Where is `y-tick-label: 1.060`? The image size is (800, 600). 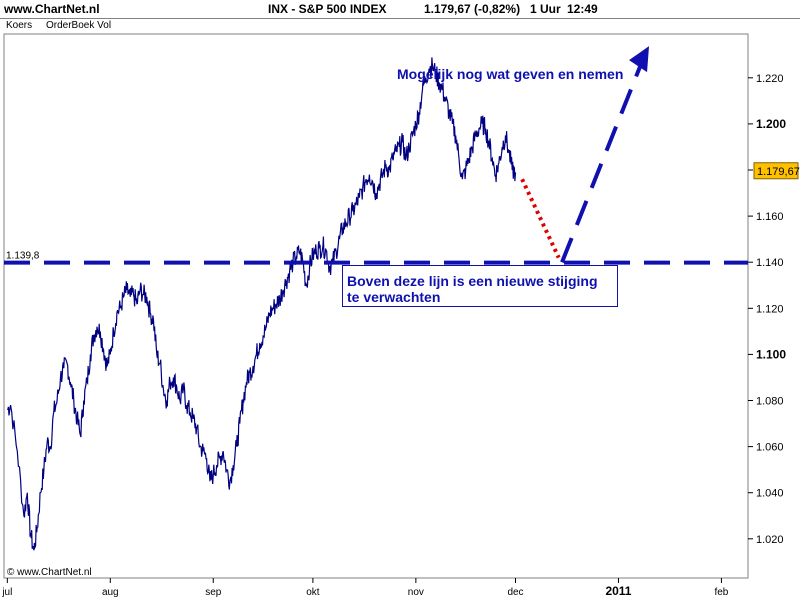
y-tick-label: 1.060 is located at coordinates (770, 448).